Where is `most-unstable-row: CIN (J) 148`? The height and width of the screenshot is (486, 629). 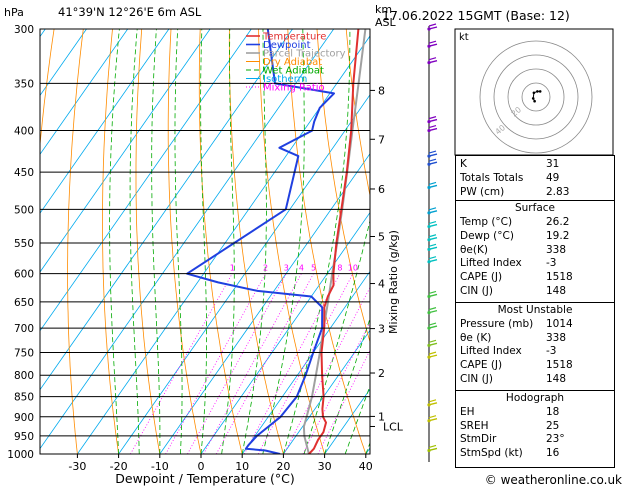 most-unstable-row: CIN (J) 148 is located at coordinates (535, 380).